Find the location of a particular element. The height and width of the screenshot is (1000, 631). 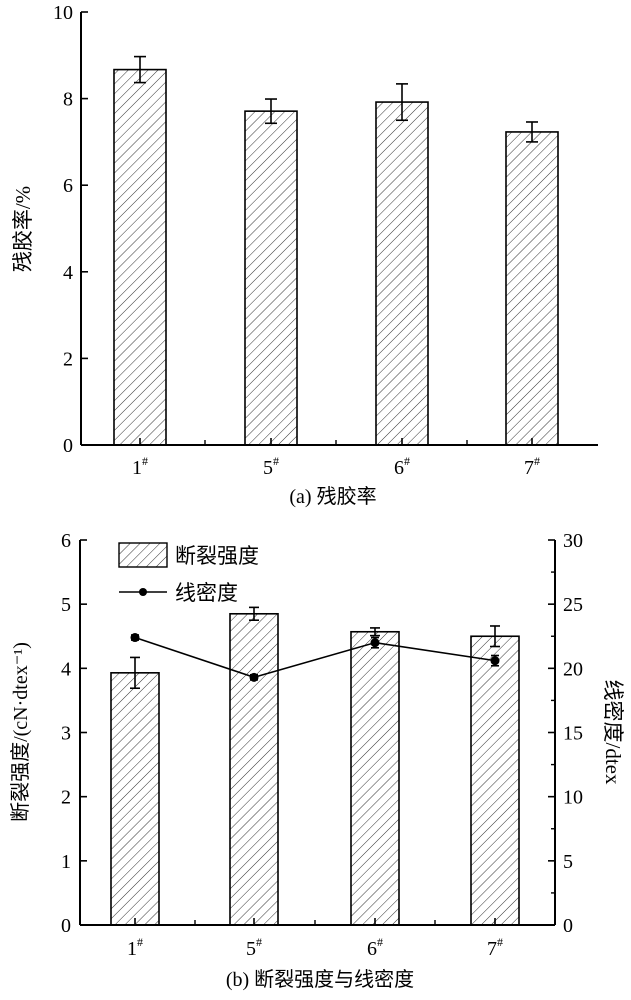

y-tick-label-left: 6 is located at coordinates (66, 541).